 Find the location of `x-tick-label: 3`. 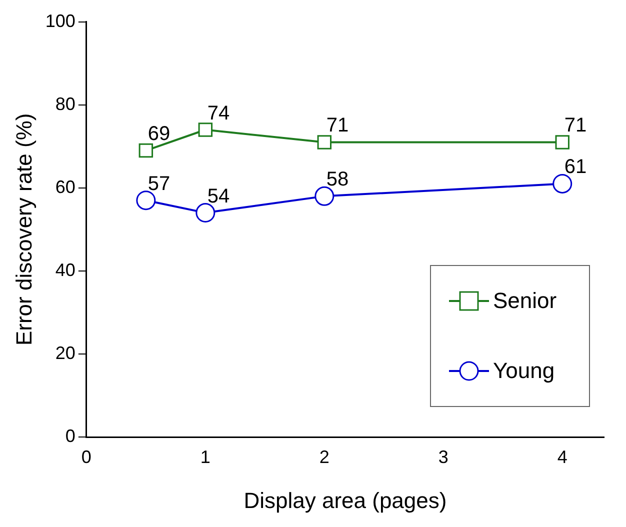

x-tick-label: 3 is located at coordinates (443, 456).